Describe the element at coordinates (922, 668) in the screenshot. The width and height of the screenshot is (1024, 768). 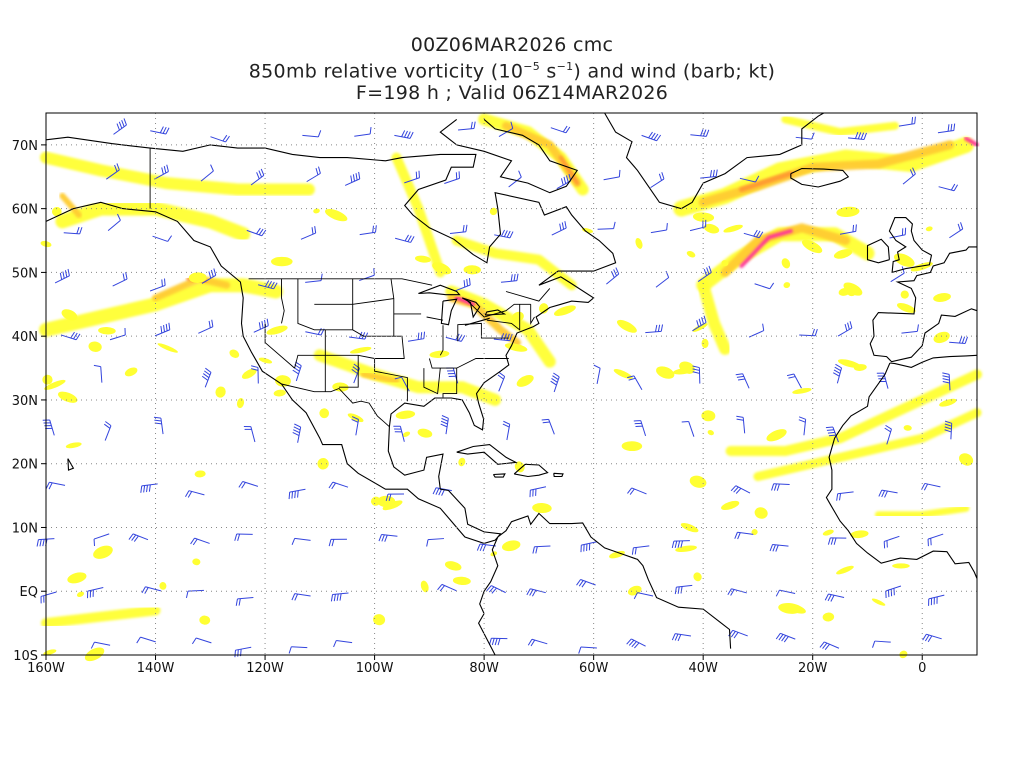
I see `tick-label-lon: 0` at that location.